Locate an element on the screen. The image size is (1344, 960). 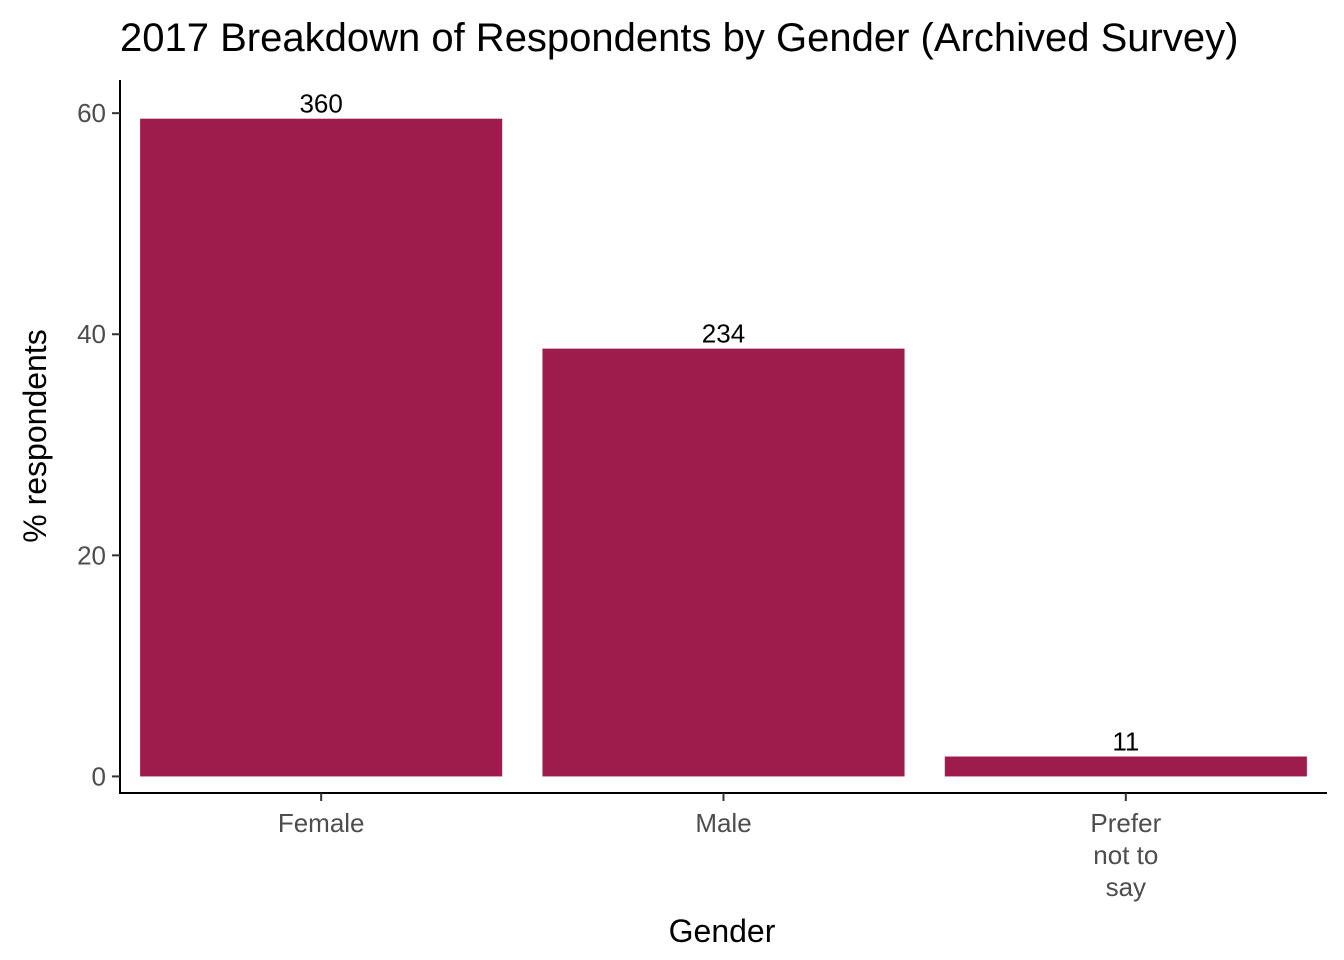
y-tick-label-1: 20 is located at coordinates (91, 555).